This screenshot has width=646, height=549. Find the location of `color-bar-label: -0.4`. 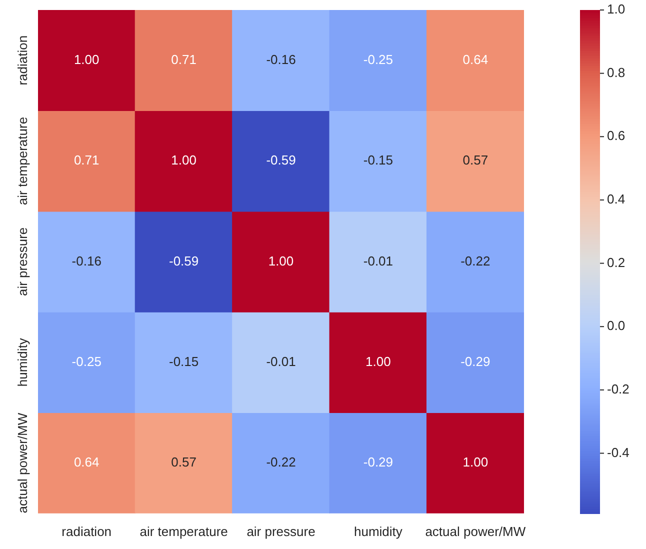

color-bar-label: -0.4 is located at coordinates (618, 452).